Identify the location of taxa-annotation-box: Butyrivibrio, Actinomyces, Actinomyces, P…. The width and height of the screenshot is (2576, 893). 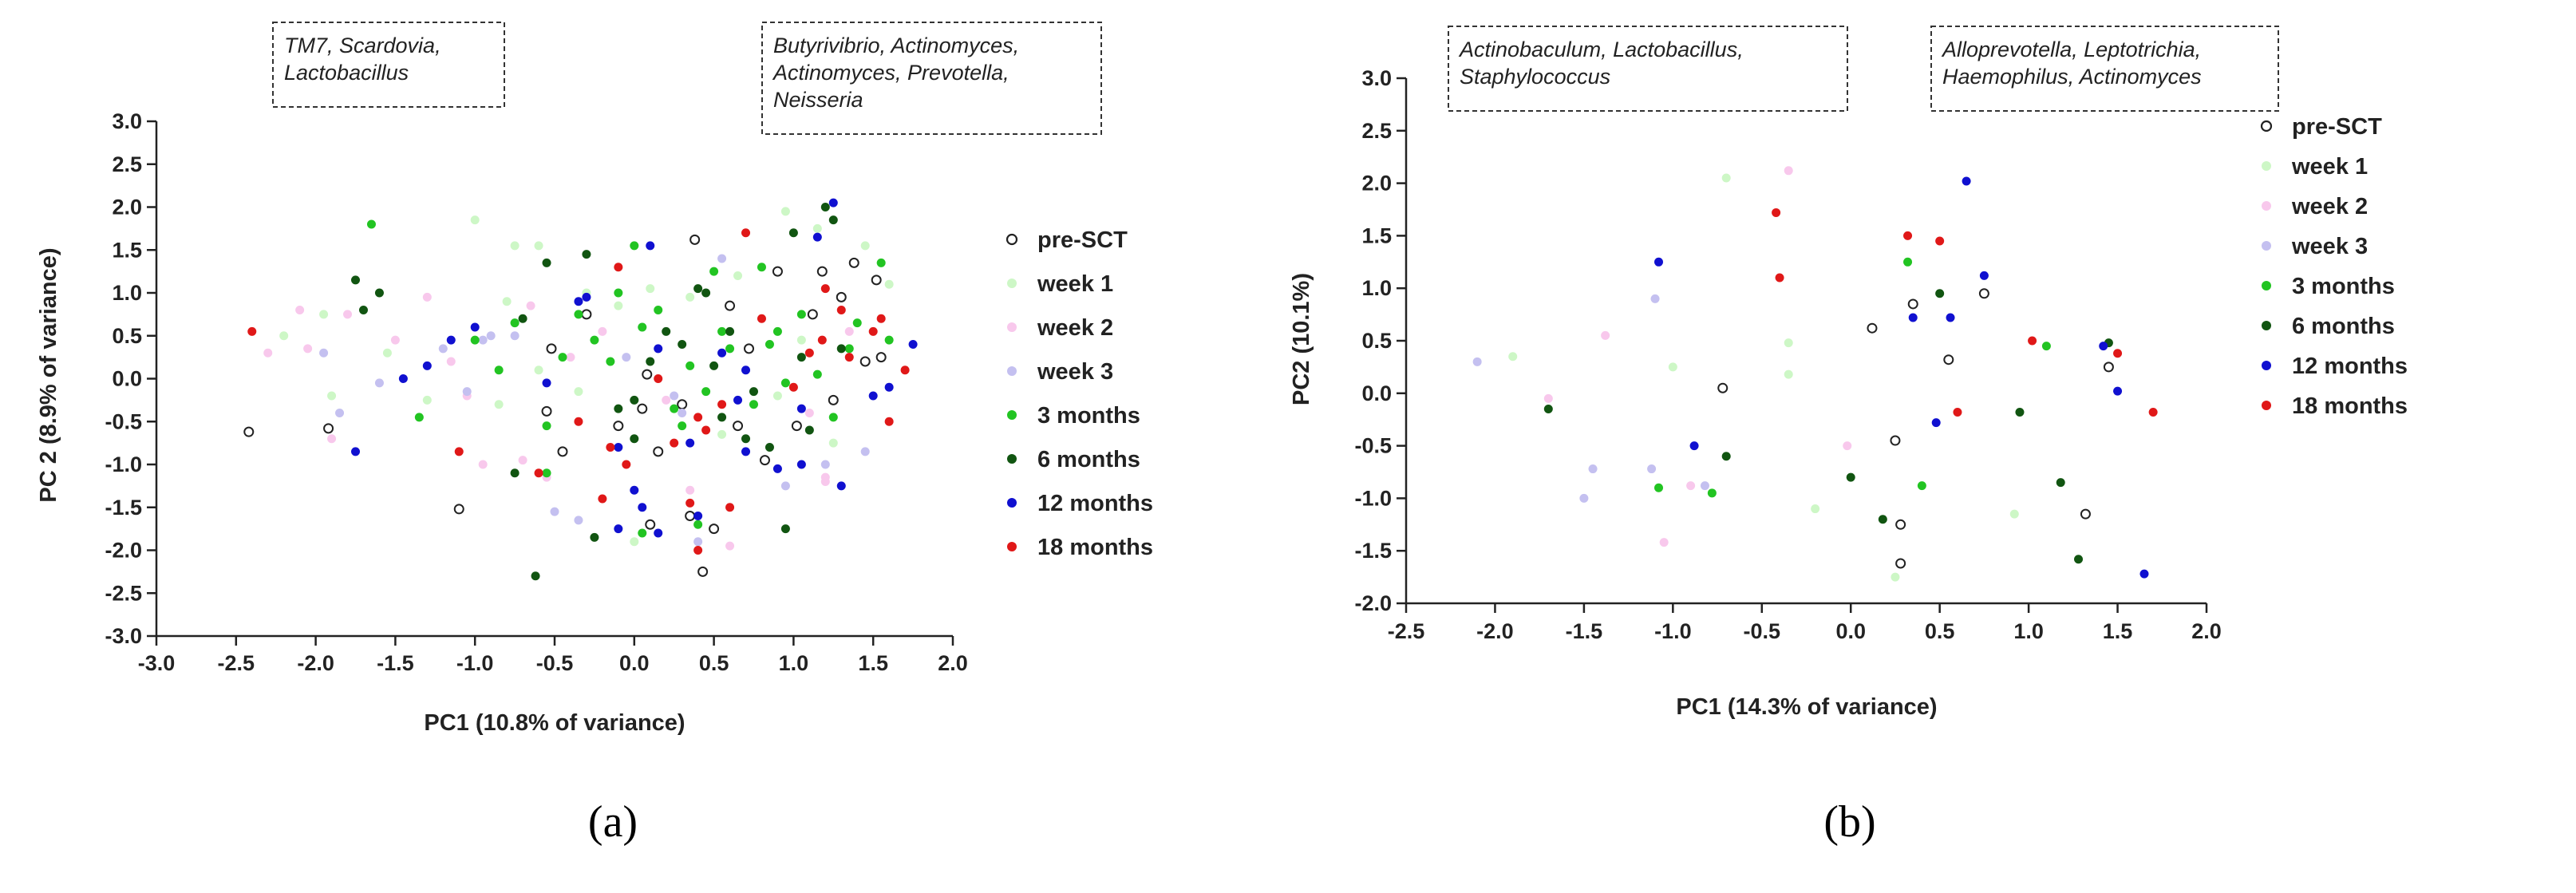
(931, 79).